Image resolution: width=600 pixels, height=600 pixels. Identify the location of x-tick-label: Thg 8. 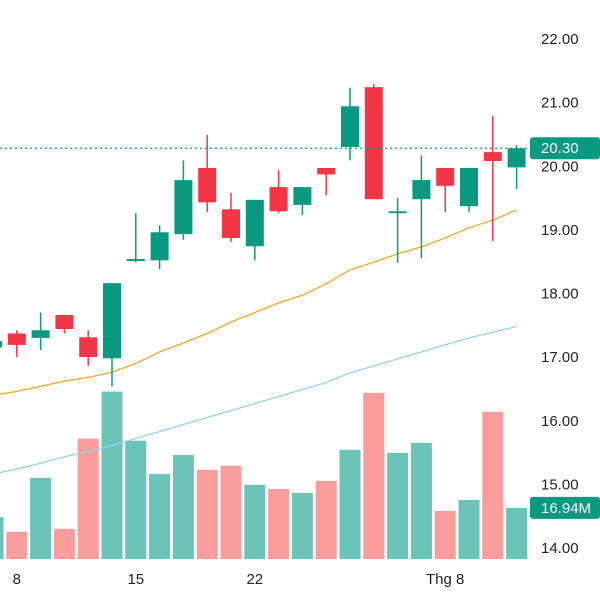
(445, 579).